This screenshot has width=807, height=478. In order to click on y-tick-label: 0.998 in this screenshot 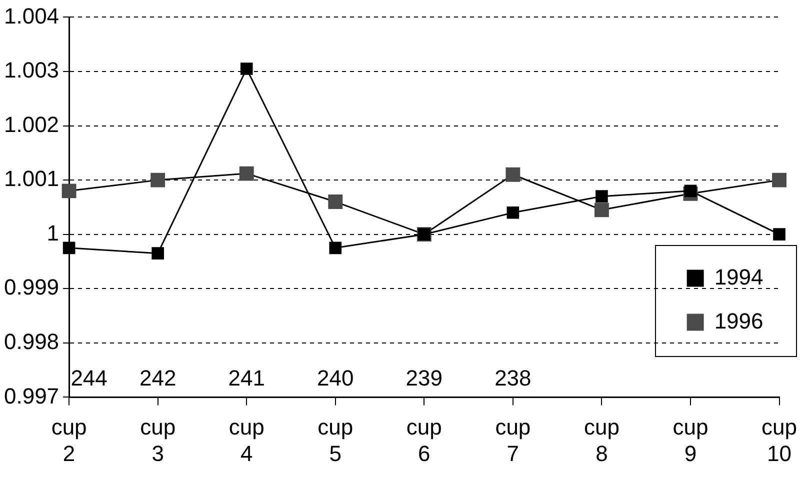, I will do `click(32, 341)`.